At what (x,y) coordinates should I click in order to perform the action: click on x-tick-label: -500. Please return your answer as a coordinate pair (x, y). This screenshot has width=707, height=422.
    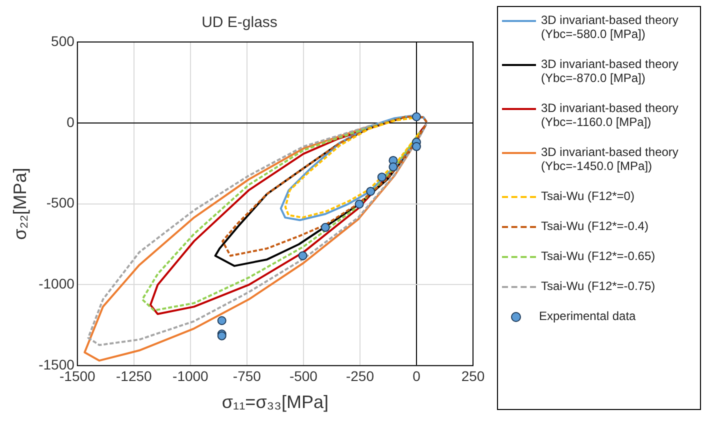
    Looking at the image, I should click on (303, 376).